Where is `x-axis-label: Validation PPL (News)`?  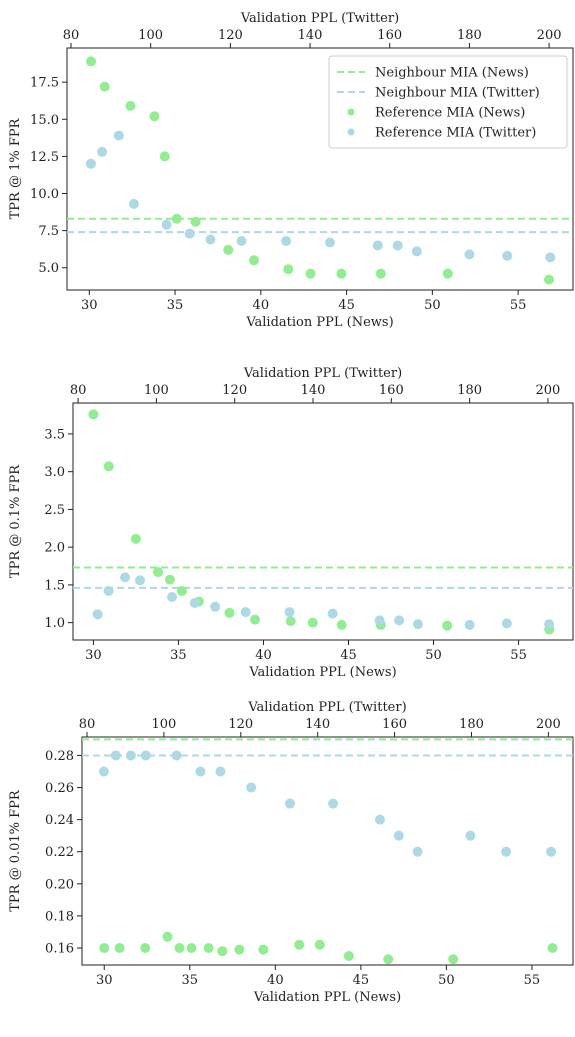 x-axis-label: Validation PPL (News) is located at coordinates (322, 672).